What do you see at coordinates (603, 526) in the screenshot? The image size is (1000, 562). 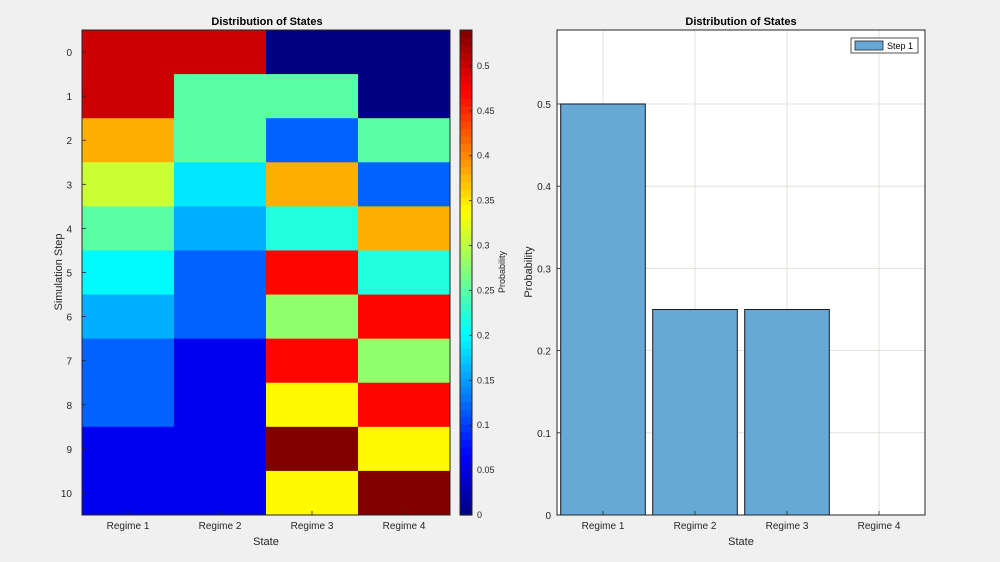 I see `bar-x-tick-label: Regime 1` at bounding box center [603, 526].